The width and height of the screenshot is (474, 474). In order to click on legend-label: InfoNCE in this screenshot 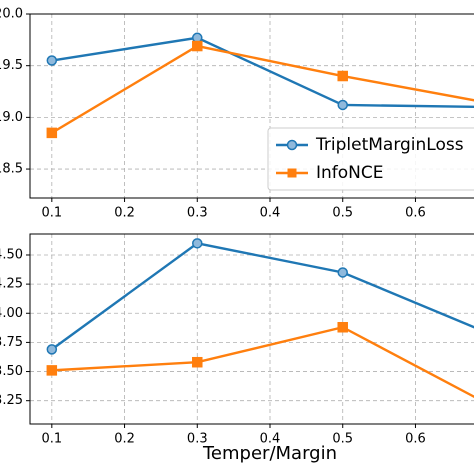, I will do `click(350, 173)`.